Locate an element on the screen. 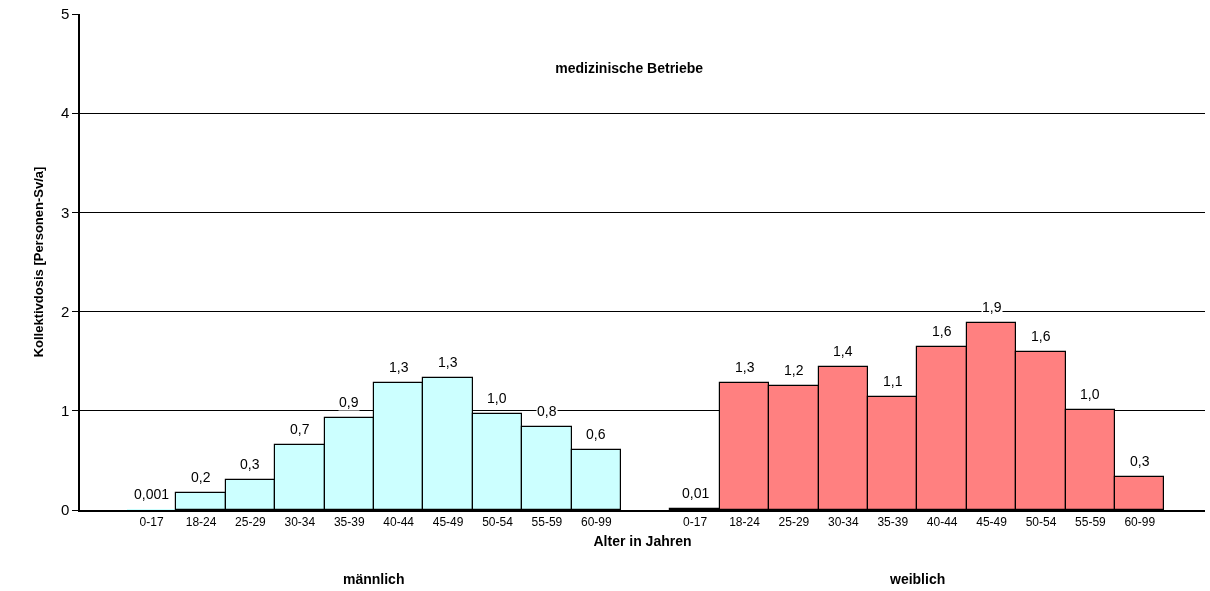  data-label: 0,001 is located at coordinates (152, 494).